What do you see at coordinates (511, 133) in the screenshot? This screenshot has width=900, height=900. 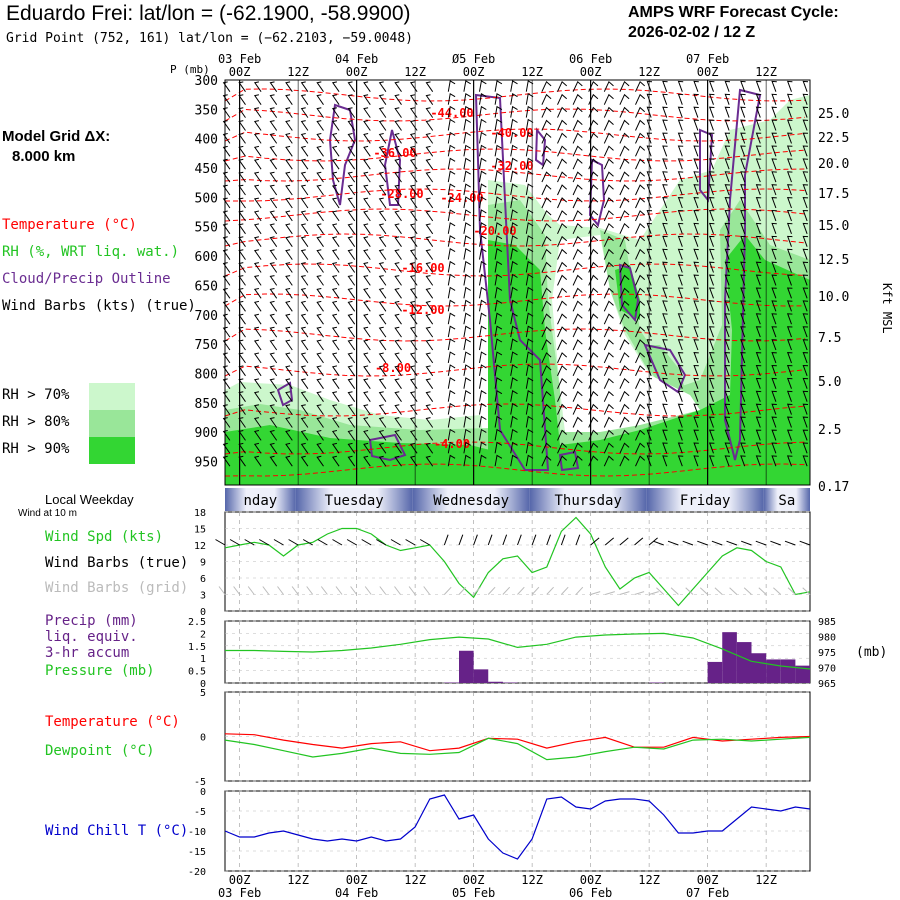 I see `temperature-contour-label: -40.00` at bounding box center [511, 133].